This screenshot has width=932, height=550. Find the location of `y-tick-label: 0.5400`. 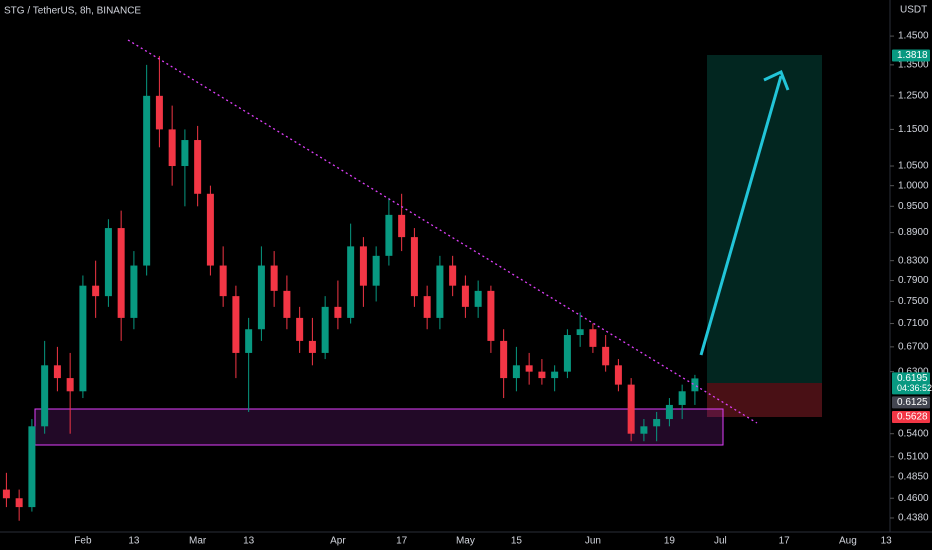

y-tick-label: 0.5400 is located at coordinates (913, 433).